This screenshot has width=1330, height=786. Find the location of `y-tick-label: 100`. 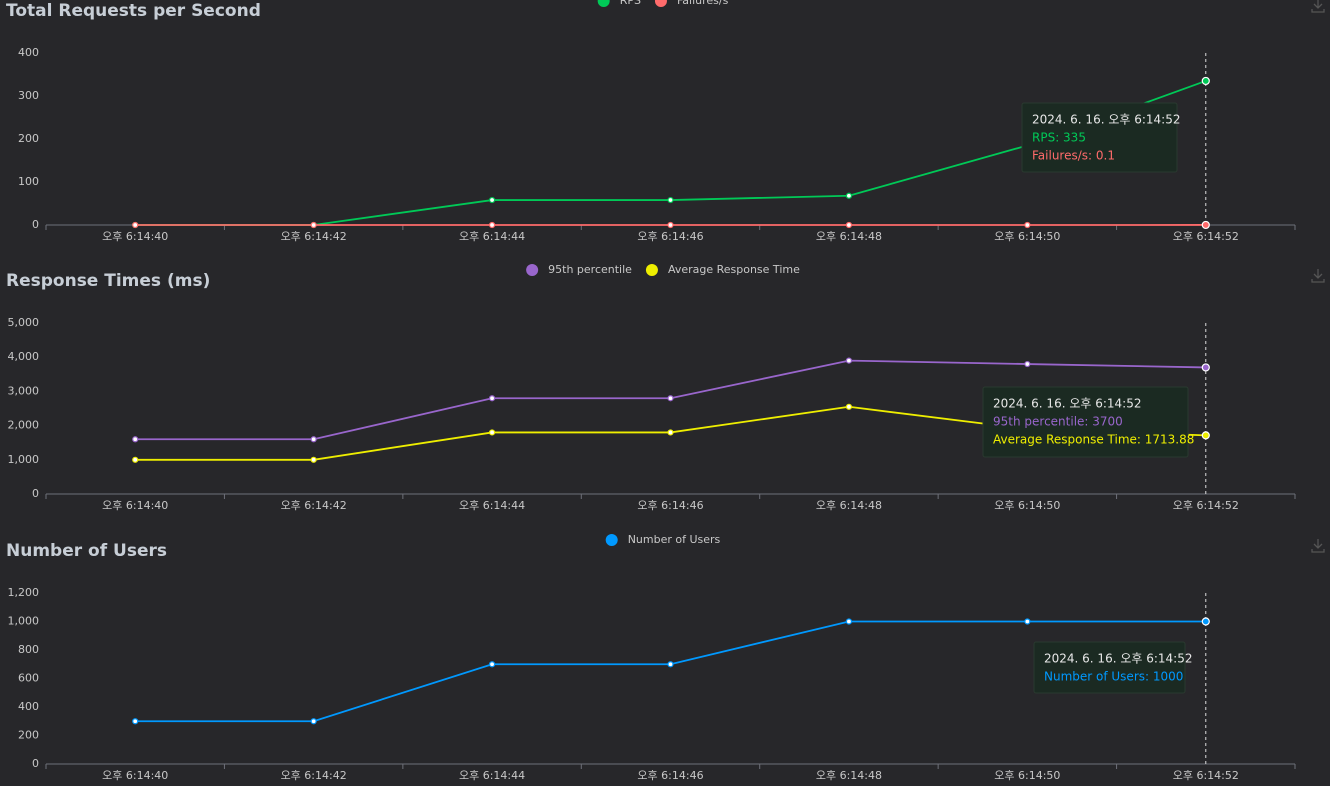

y-tick-label: 100 is located at coordinates (28, 181).